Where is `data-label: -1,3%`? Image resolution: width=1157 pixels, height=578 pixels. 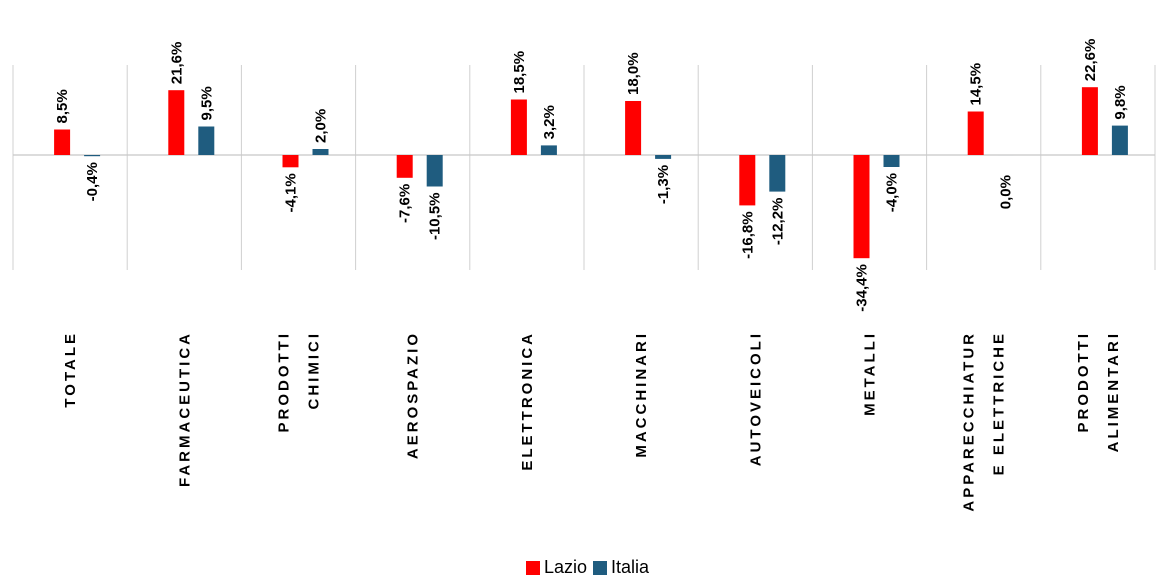 data-label: -1,3% is located at coordinates (663, 184).